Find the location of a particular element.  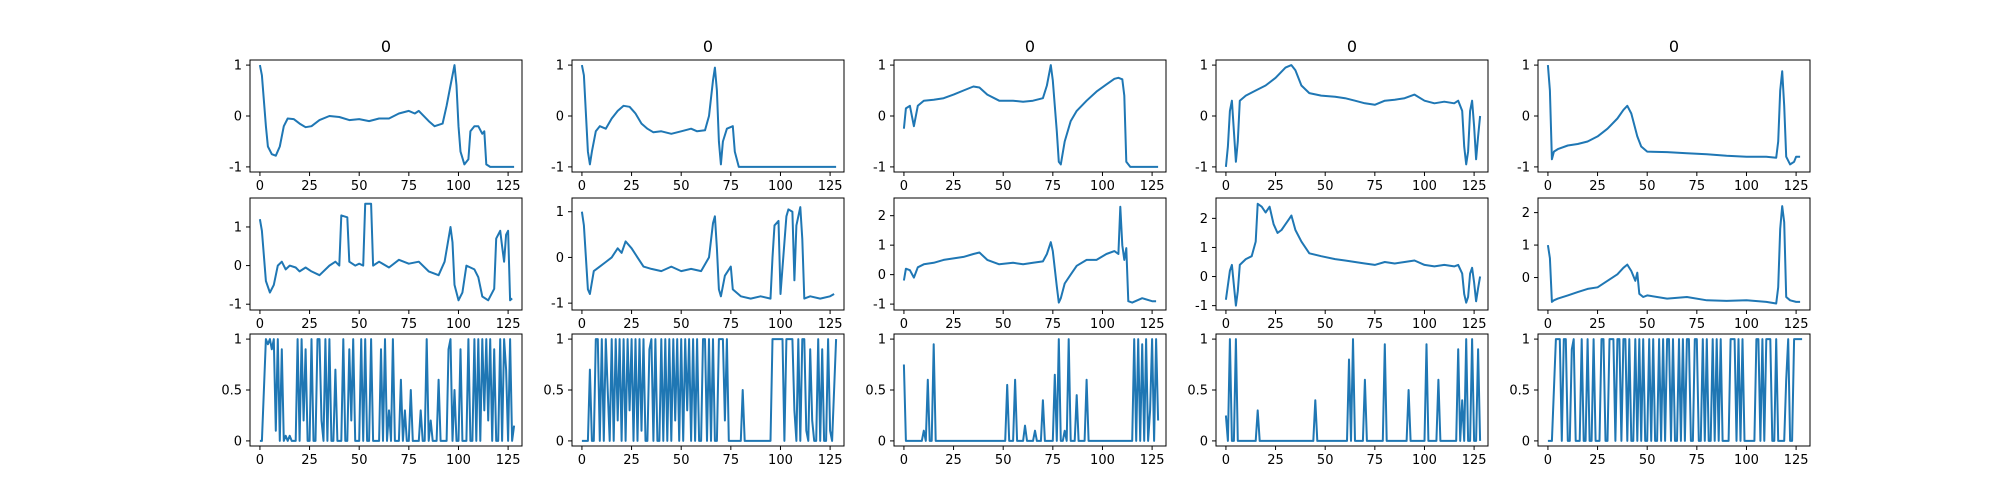

subplot-r1-c0: 0 25 50 75 100 125 -1 0 1 is located at coordinates (376, 264).